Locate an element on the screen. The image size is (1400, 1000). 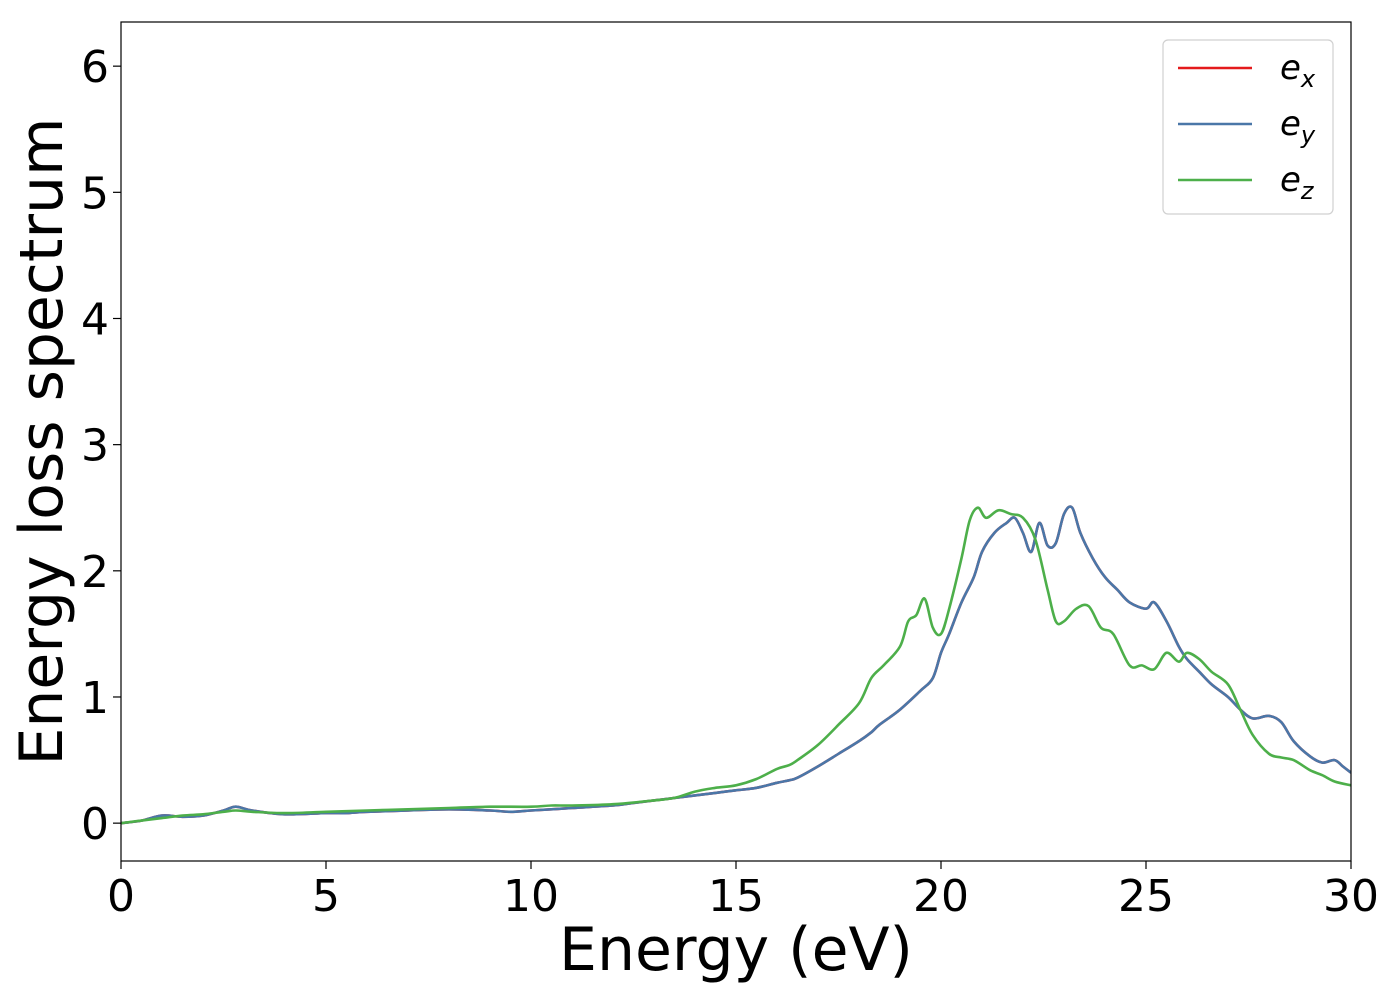
legend-label-x: ex is located at coordinates (1298, 70).